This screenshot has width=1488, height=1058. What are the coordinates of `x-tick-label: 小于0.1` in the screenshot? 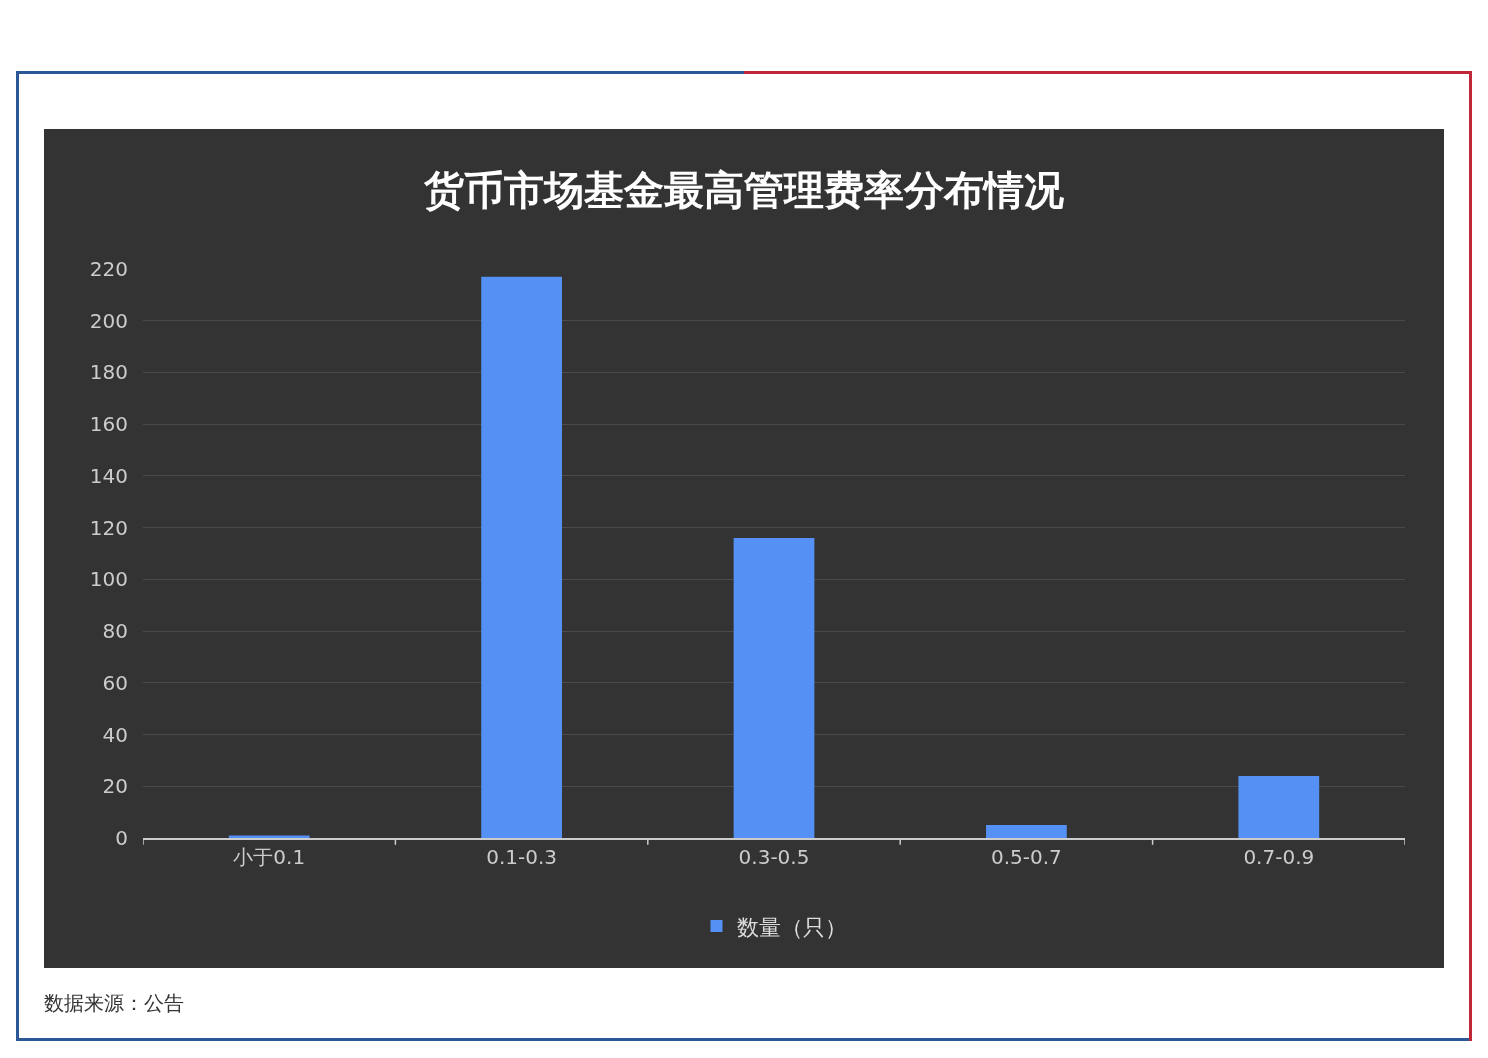 It's located at (269, 856).